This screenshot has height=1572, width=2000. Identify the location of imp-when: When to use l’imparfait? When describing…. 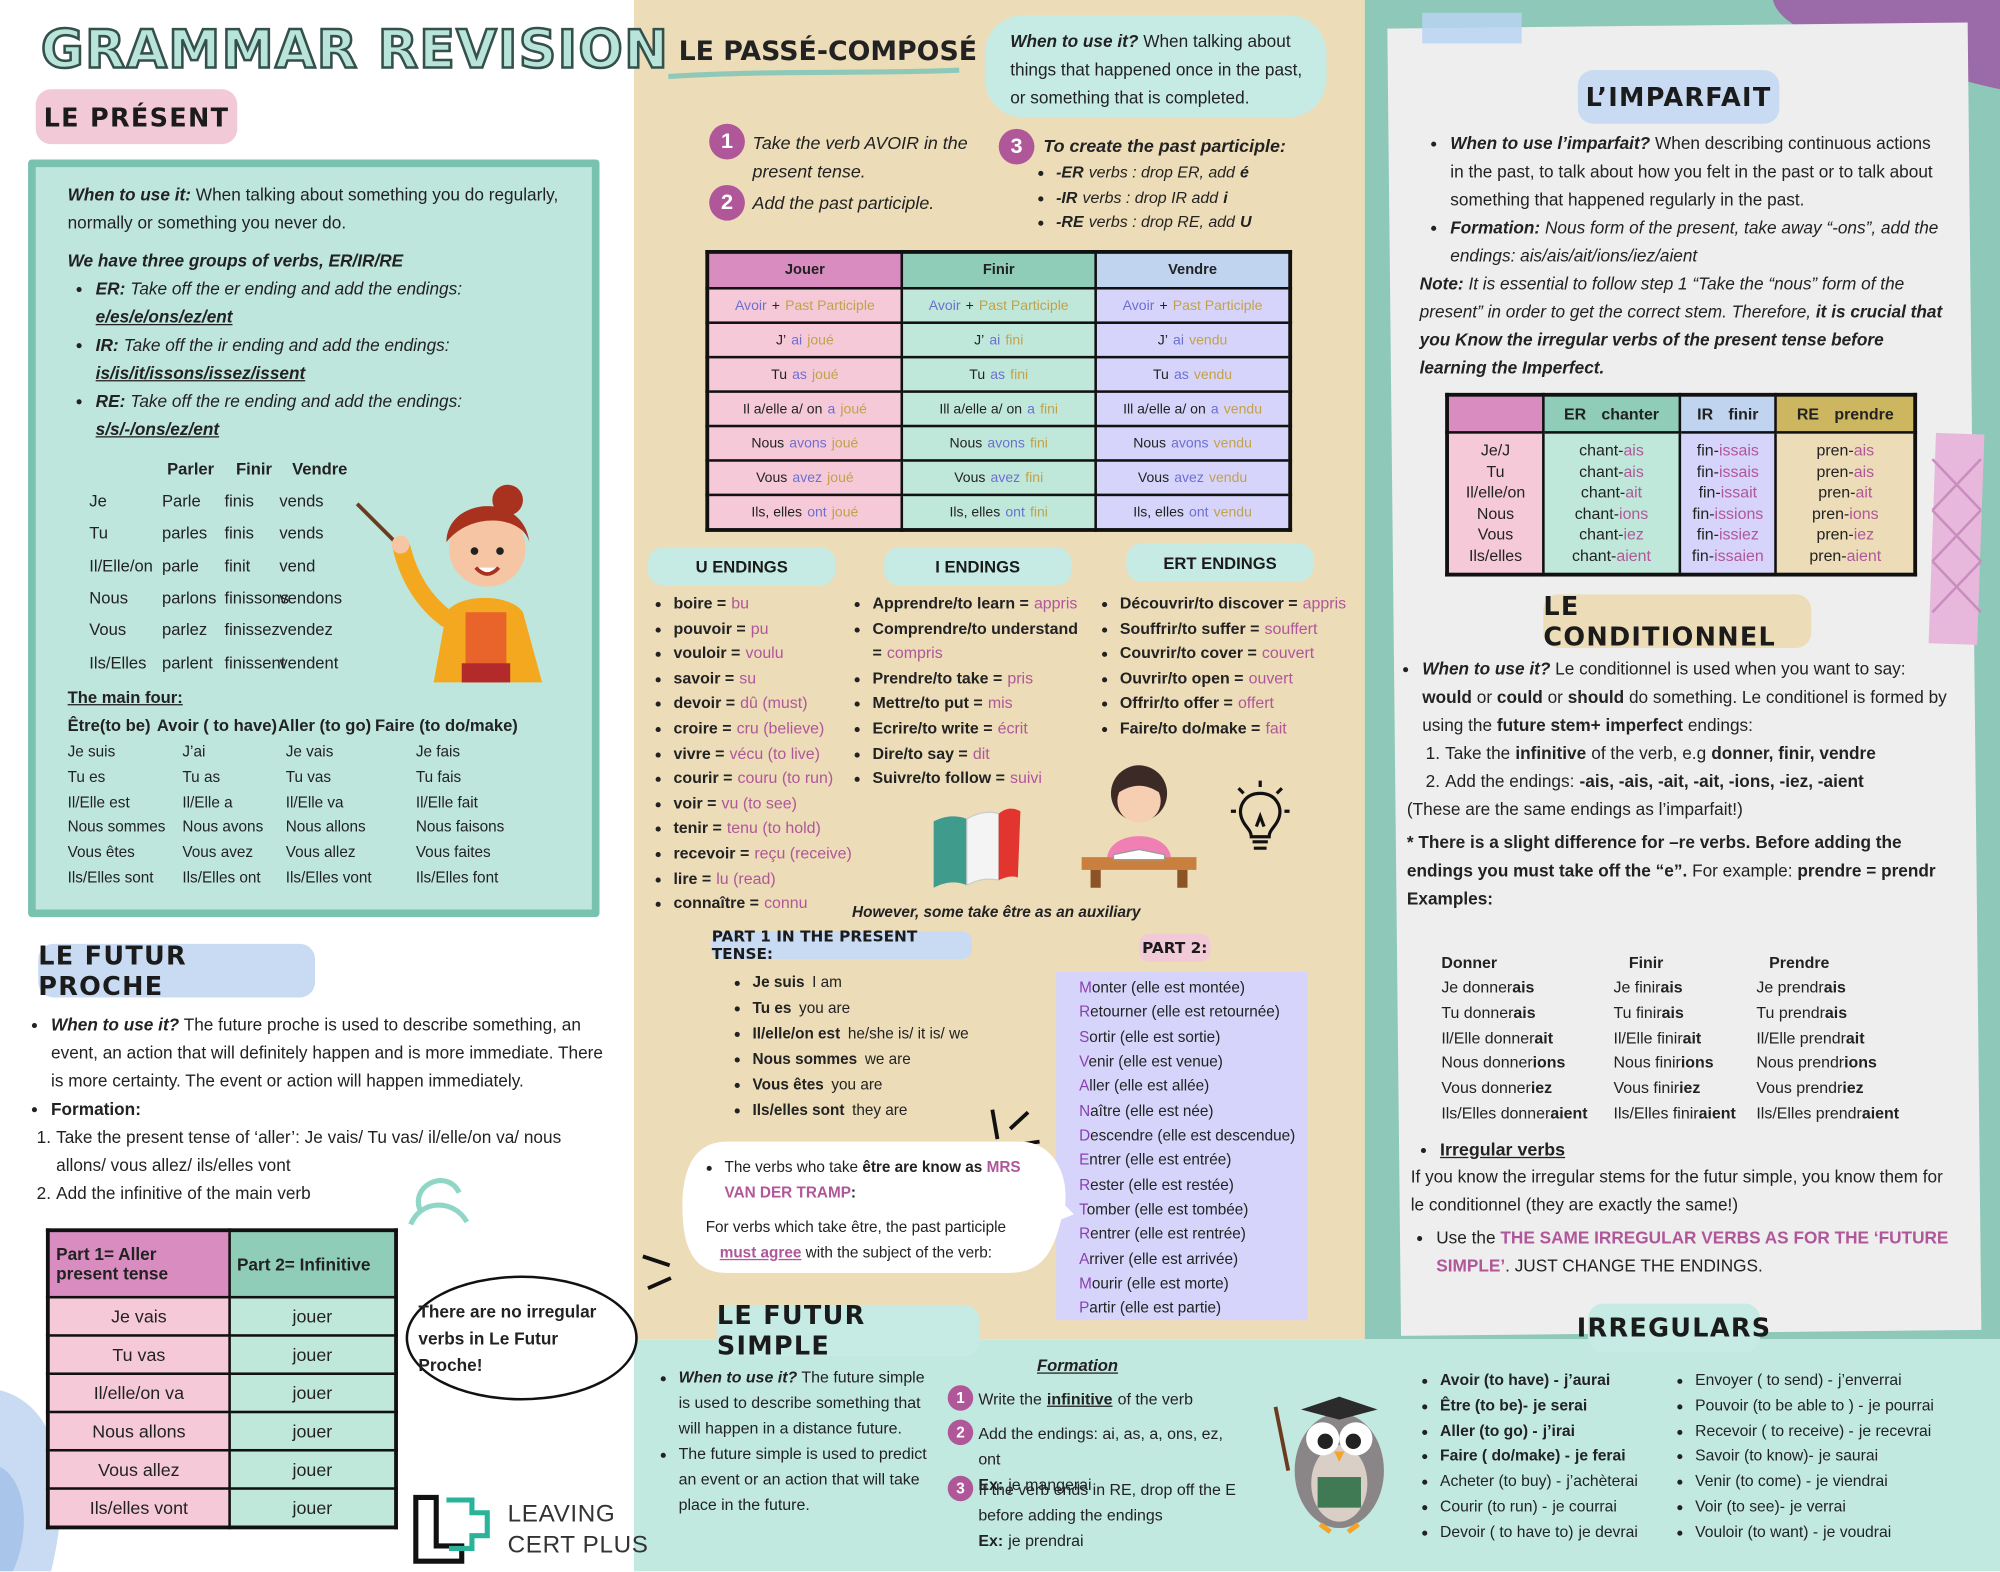
(1697, 172).